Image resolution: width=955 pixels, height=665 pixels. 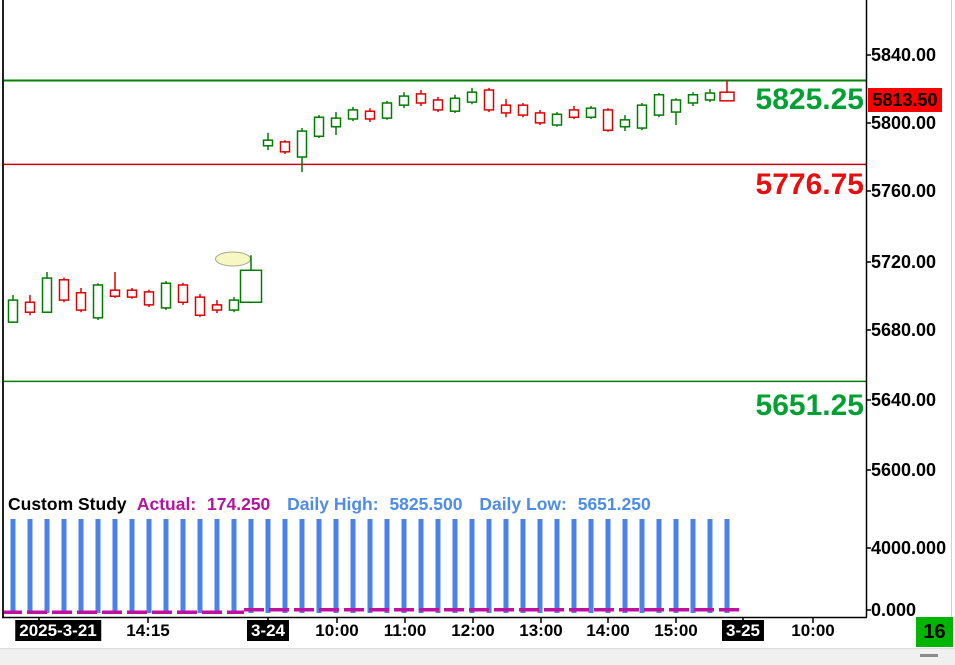 What do you see at coordinates (565, 504) in the screenshot?
I see `study-daily-low: Daily Low: 5651.250` at bounding box center [565, 504].